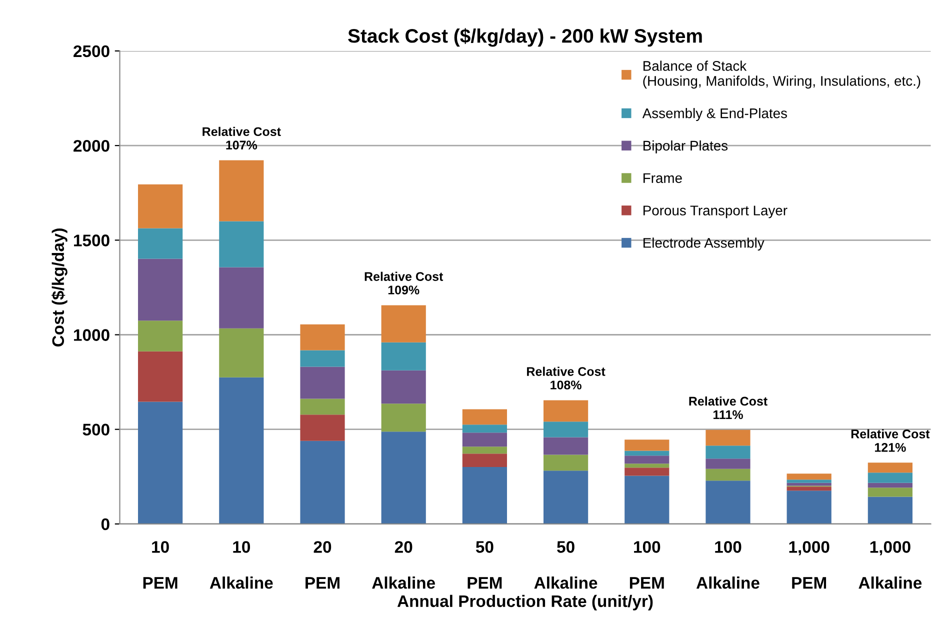  What do you see at coordinates (525, 602) in the screenshot?
I see `x-axis-title: Annual Production Rate (unit/yr)` at bounding box center [525, 602].